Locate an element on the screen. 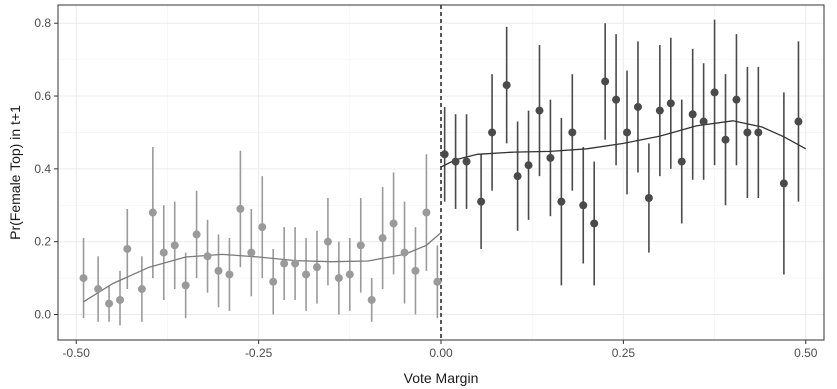 The width and height of the screenshot is (837, 389). y-axis-title: Pr(Female Top) in t+1 is located at coordinates (15, 172).